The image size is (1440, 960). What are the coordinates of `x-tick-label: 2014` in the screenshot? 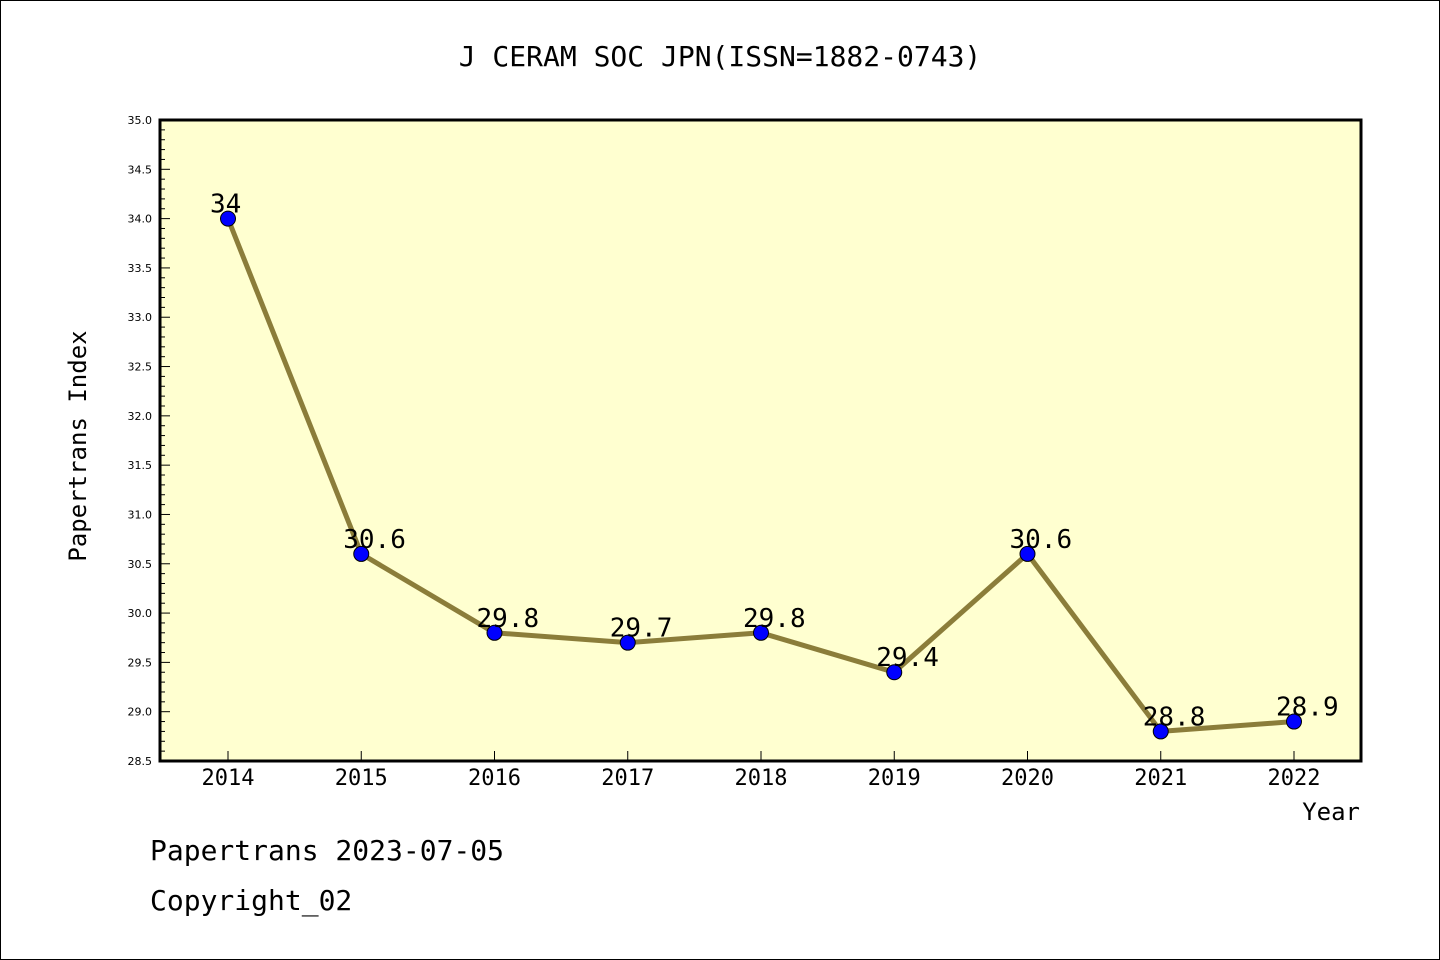 It's located at (228, 778).